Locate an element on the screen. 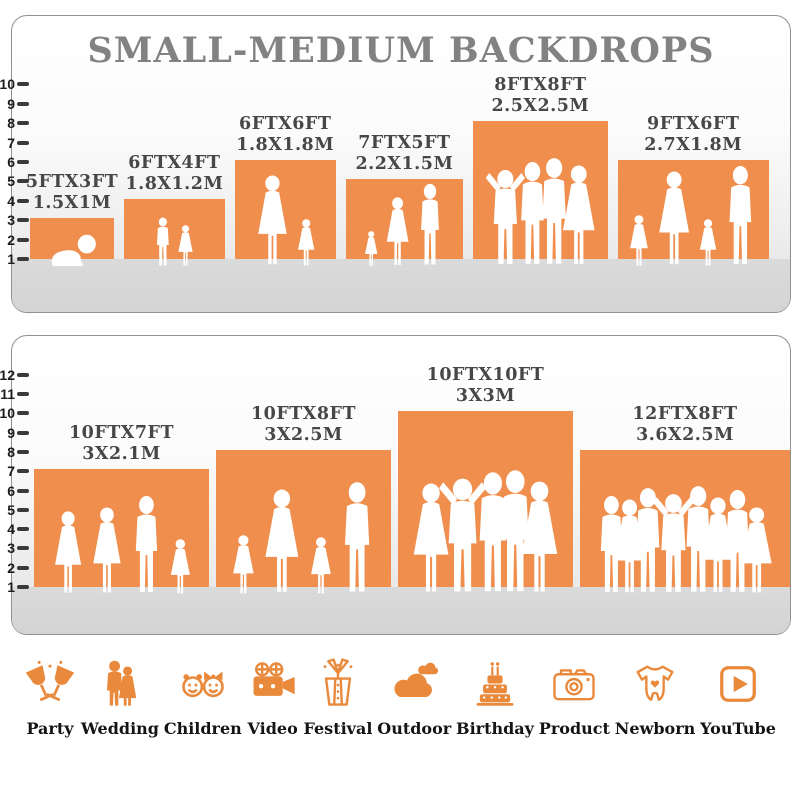 The height and width of the screenshot is (800, 800). size-feet: 5FTX3FT is located at coordinates (72, 182).